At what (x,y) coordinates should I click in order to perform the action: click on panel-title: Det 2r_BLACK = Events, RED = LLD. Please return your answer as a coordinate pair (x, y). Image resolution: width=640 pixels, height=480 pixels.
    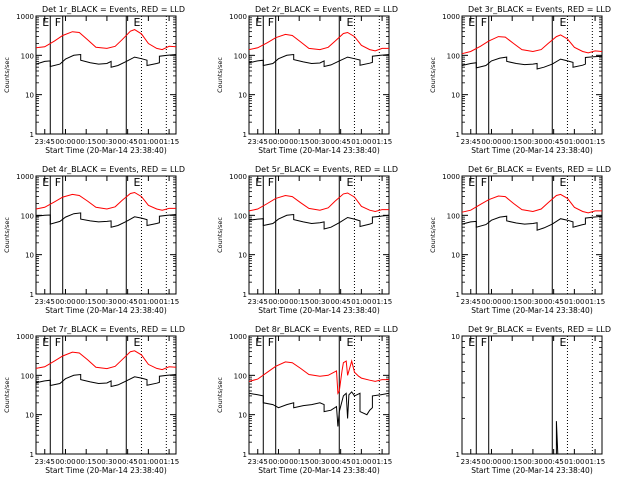
    Looking at the image, I should click on (326, 9).